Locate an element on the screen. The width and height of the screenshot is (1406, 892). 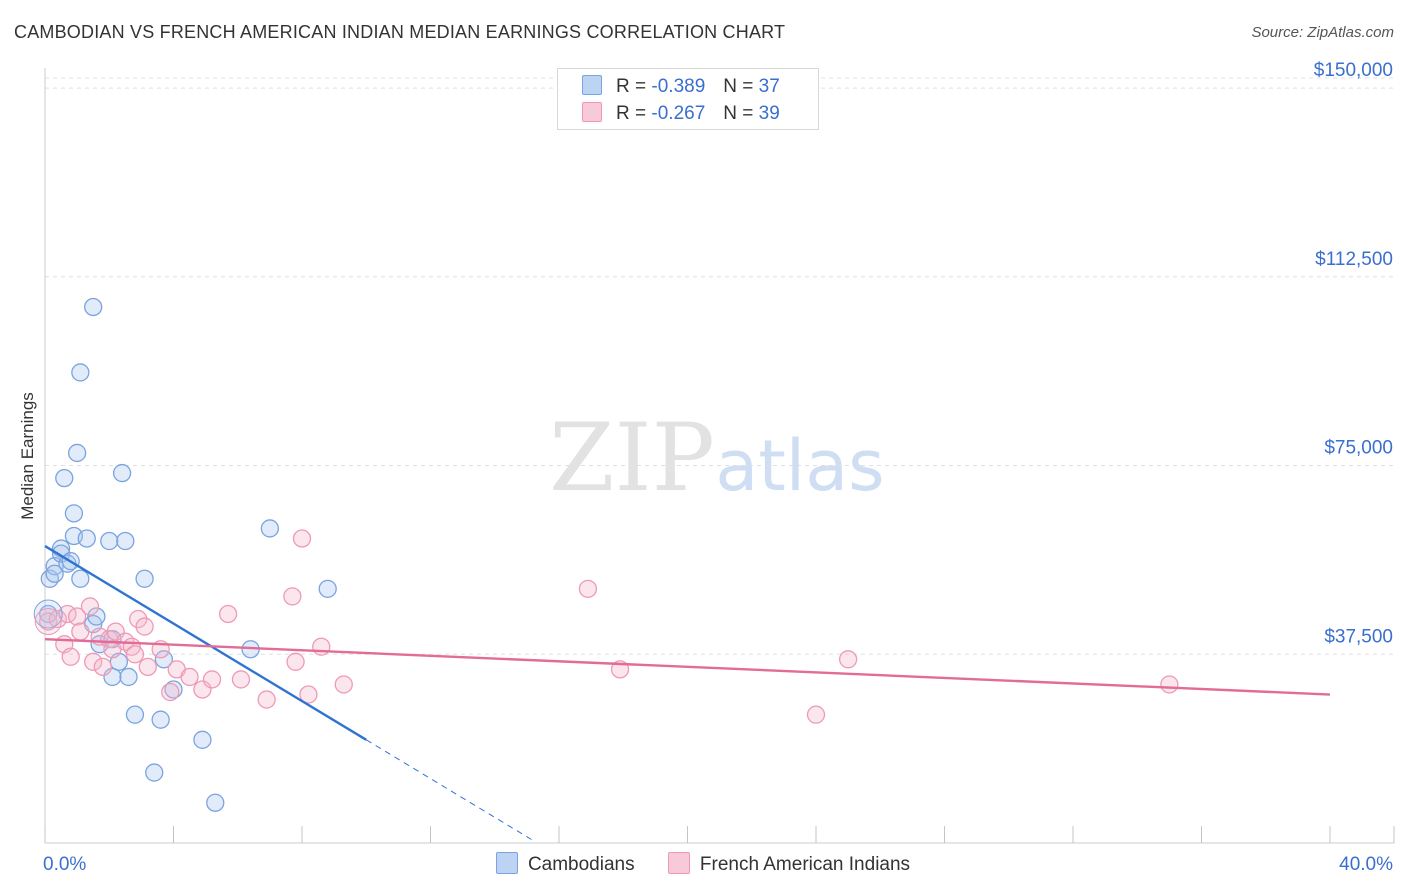
legend-n-value-cambodians: 37 is located at coordinates (769, 86).